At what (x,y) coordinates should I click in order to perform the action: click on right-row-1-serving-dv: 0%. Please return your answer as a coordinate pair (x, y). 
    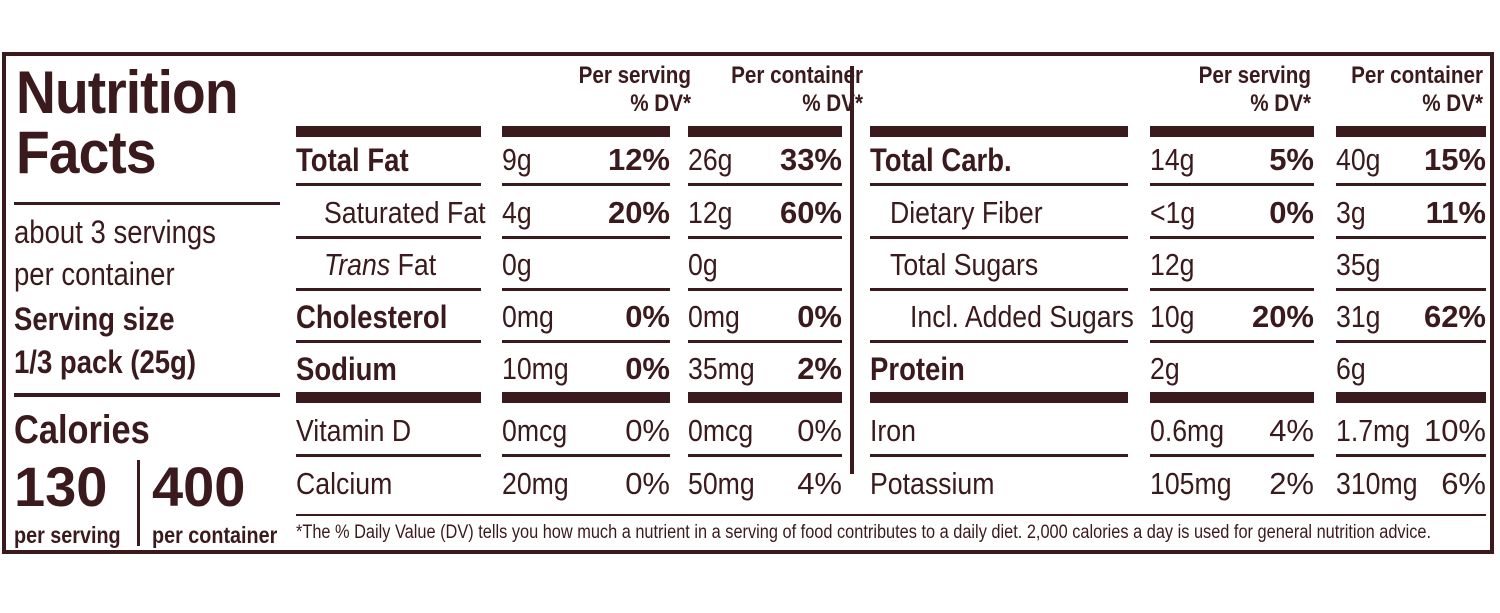
    Looking at the image, I should click on (1291, 212).